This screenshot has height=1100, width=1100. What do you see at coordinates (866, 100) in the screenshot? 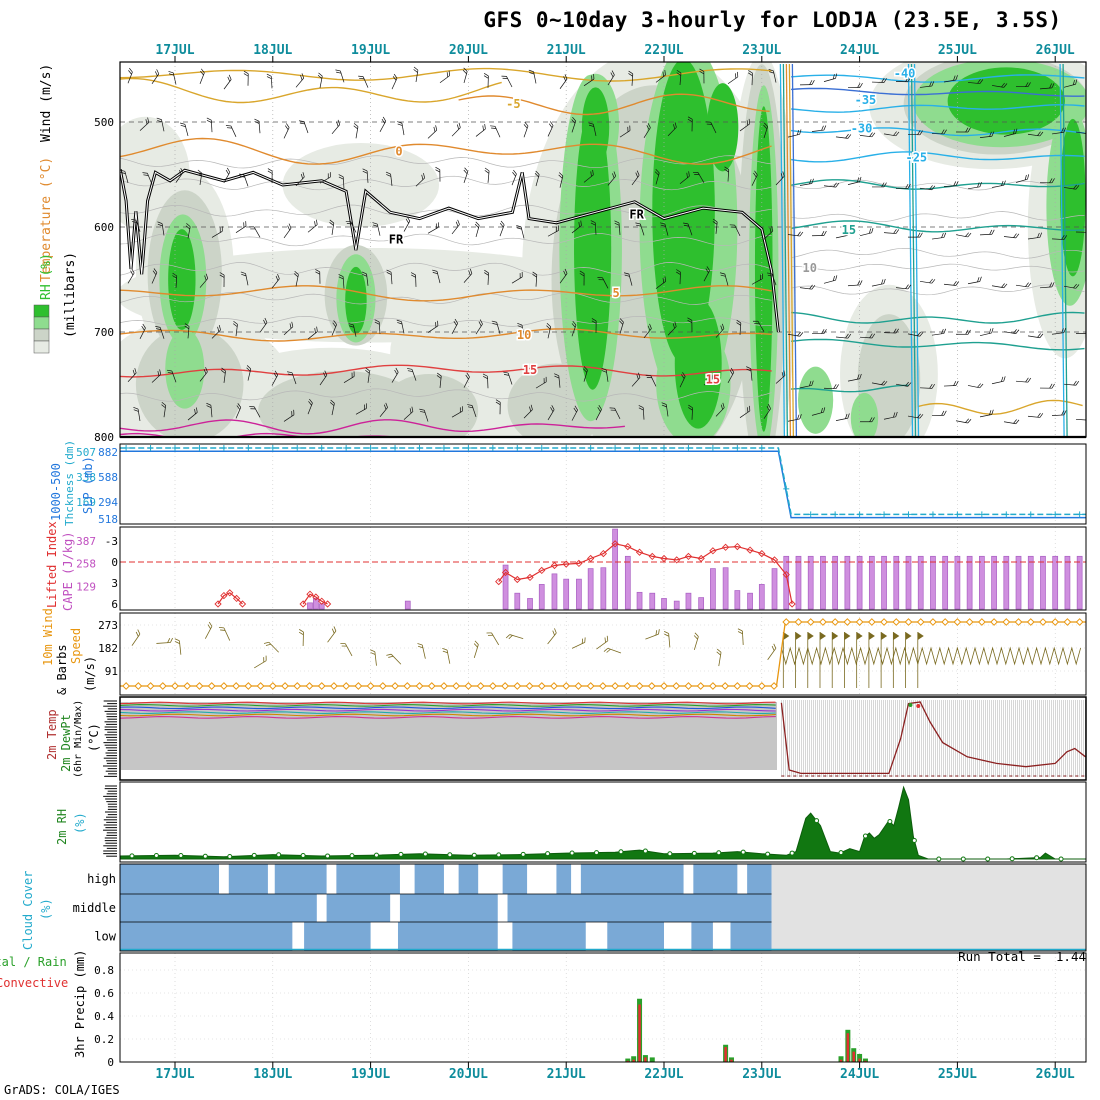
I see `svg-text: -35` at bounding box center [866, 100].